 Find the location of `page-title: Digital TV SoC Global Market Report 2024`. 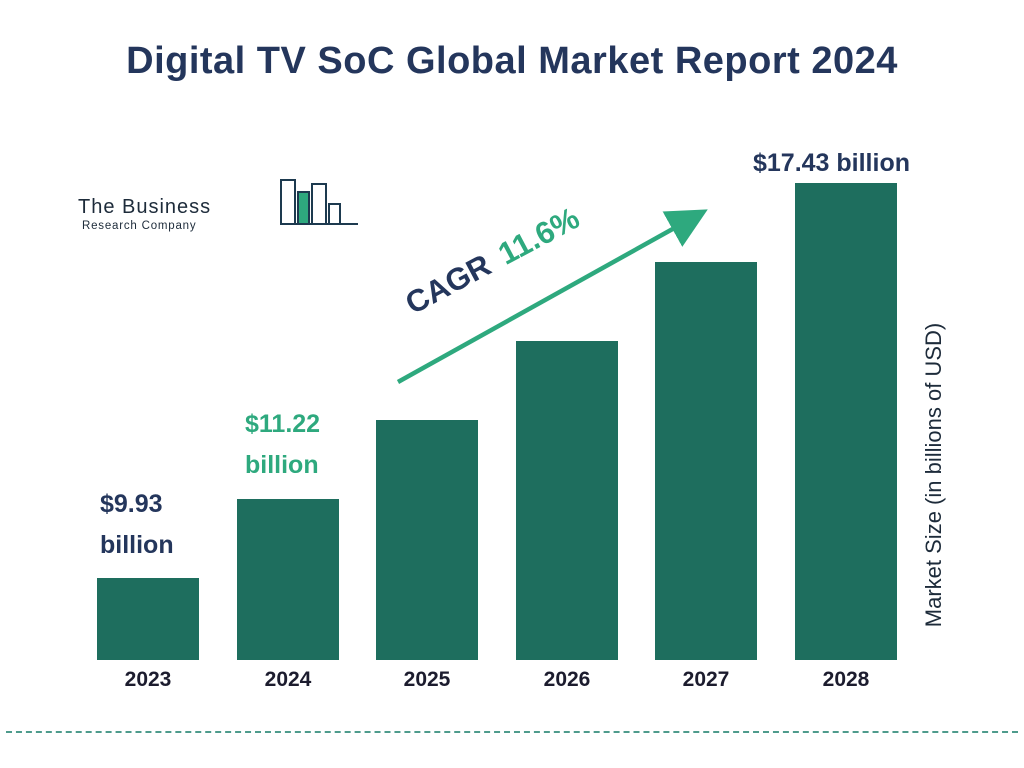

page-title: Digital TV SoC Global Market Report 2024 is located at coordinates (512, 61).